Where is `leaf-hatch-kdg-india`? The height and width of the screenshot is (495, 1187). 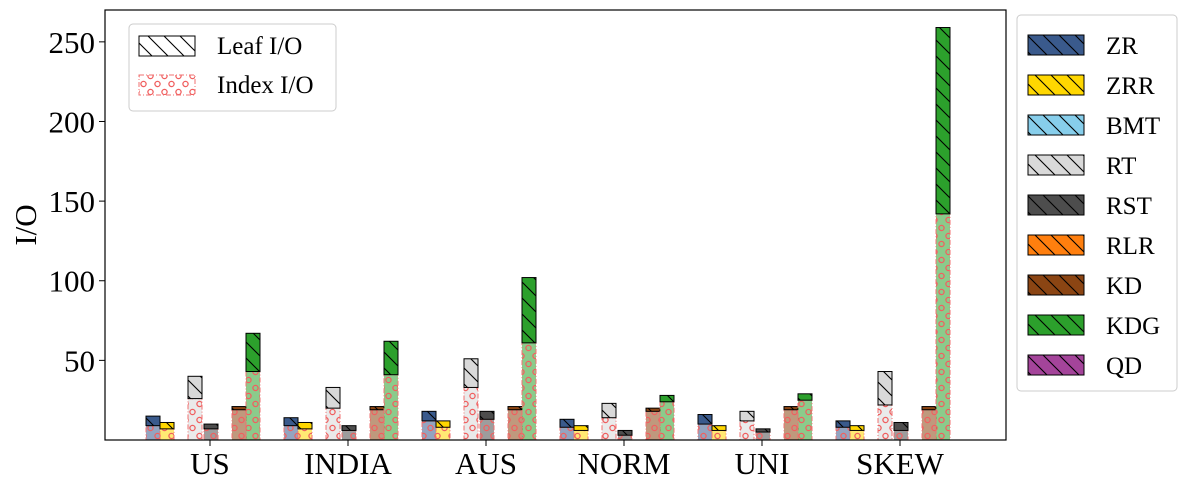
leaf-hatch-kdg-india is located at coordinates (391, 358).